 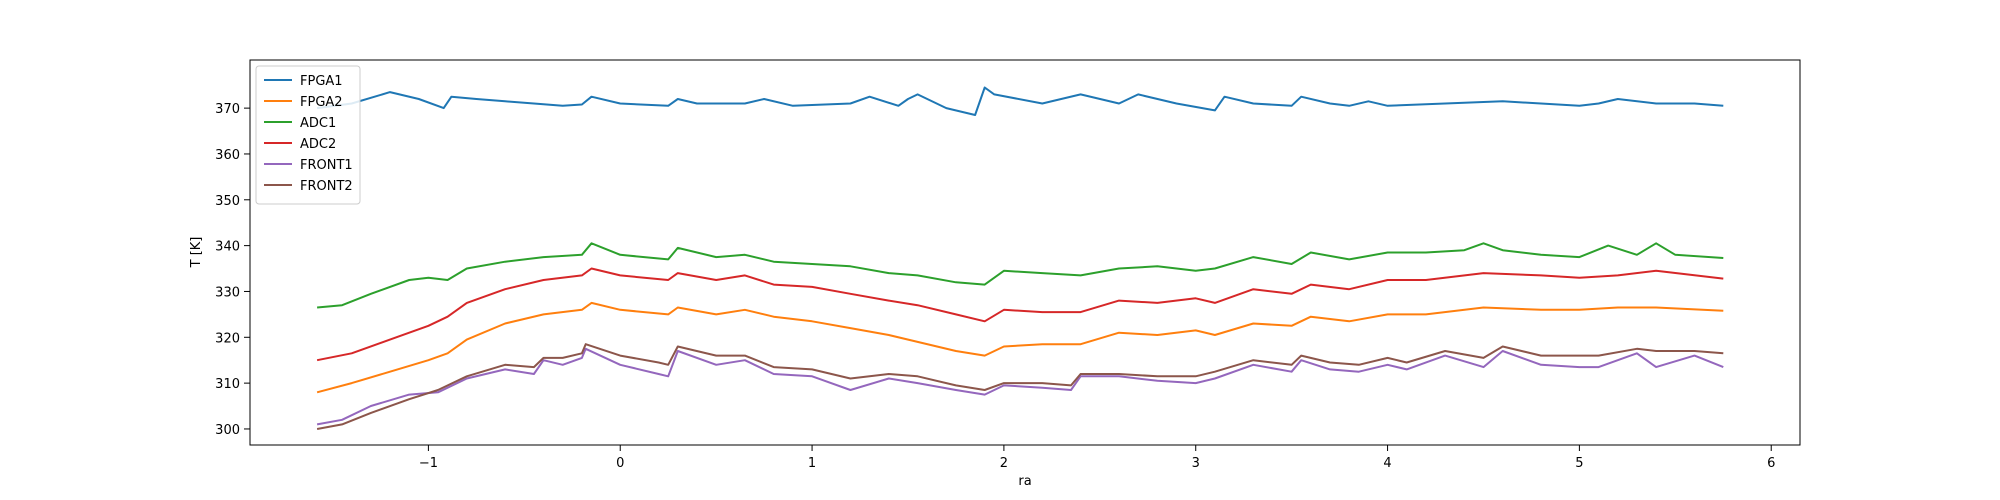 What do you see at coordinates (428, 463) in the screenshot?
I see `x-tick-label: −1` at bounding box center [428, 463].